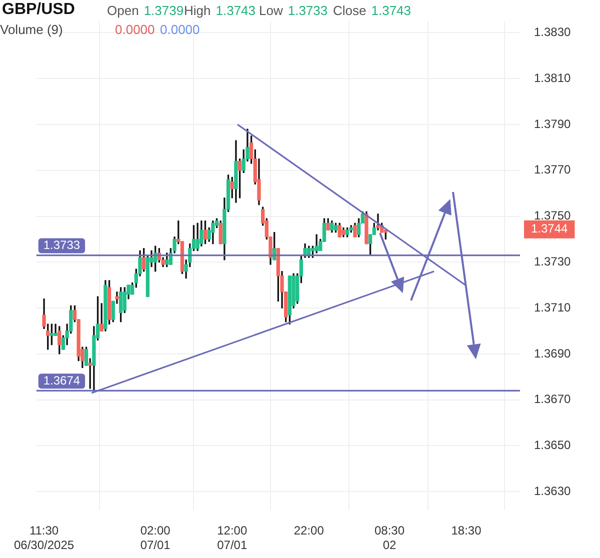 The height and width of the screenshot is (558, 600). I want to click on candlestick, so click(117, 298).